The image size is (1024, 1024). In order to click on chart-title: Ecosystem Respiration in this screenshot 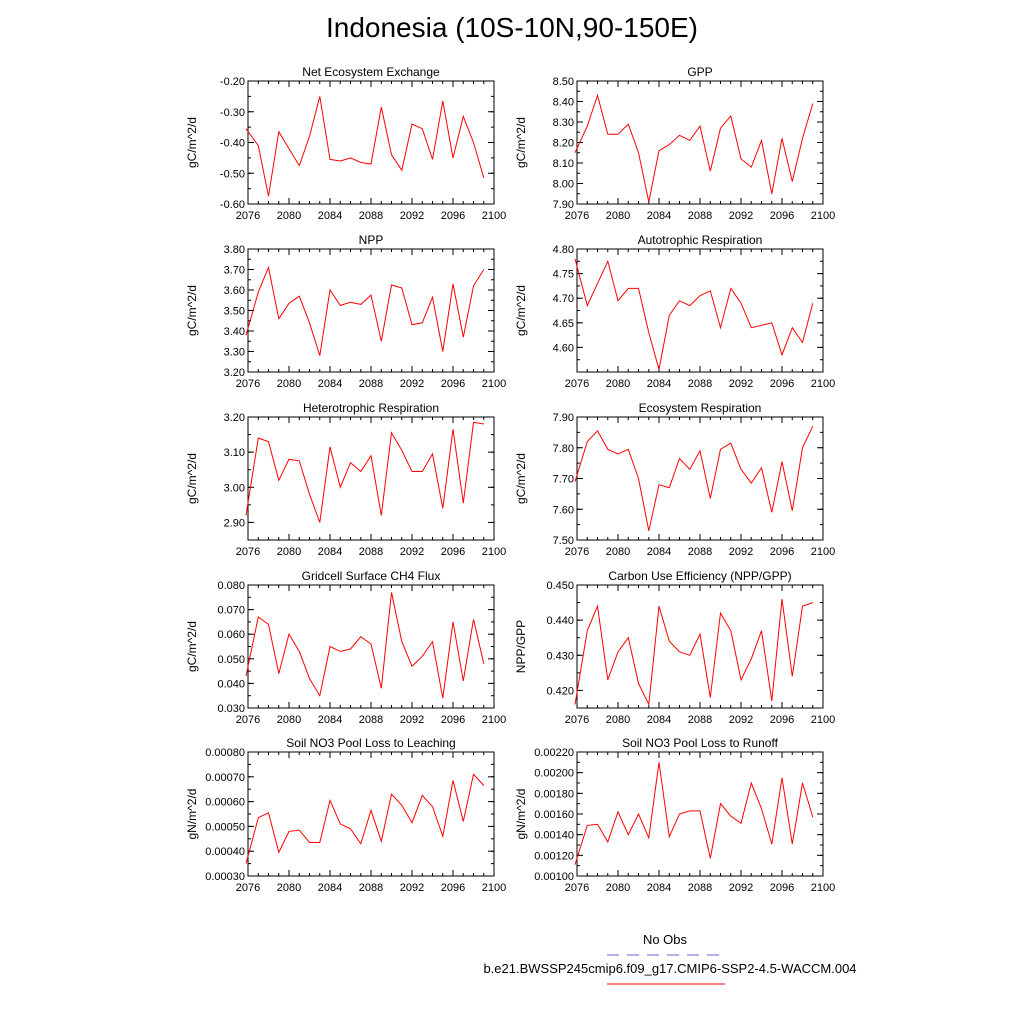, I will do `click(700, 408)`.